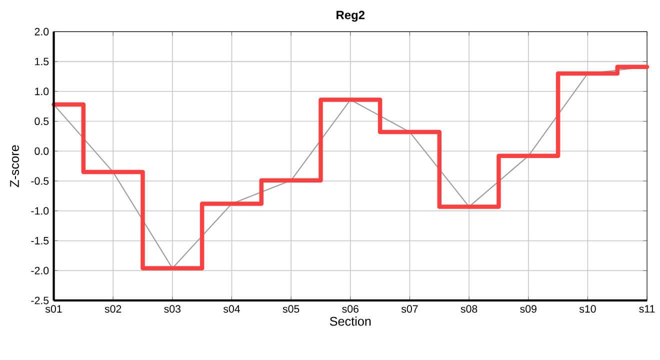 The height and width of the screenshot is (360, 660). What do you see at coordinates (350, 309) in the screenshot?
I see `x-tick-label: s06` at bounding box center [350, 309].